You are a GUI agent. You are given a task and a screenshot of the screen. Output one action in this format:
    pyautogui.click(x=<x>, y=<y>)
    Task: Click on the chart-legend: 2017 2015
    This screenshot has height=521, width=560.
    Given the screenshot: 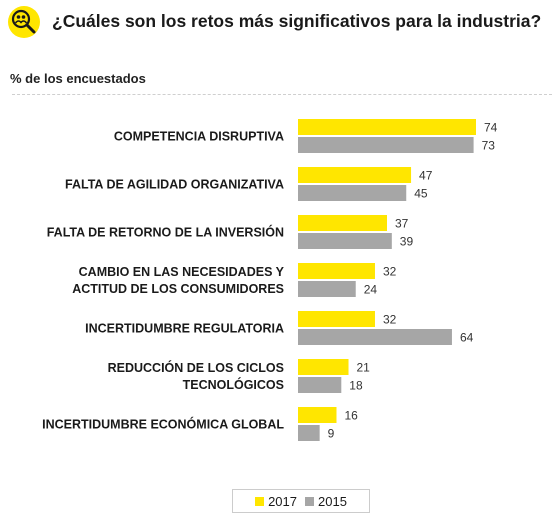 What is the action you would take?
    pyautogui.click(x=301, y=501)
    